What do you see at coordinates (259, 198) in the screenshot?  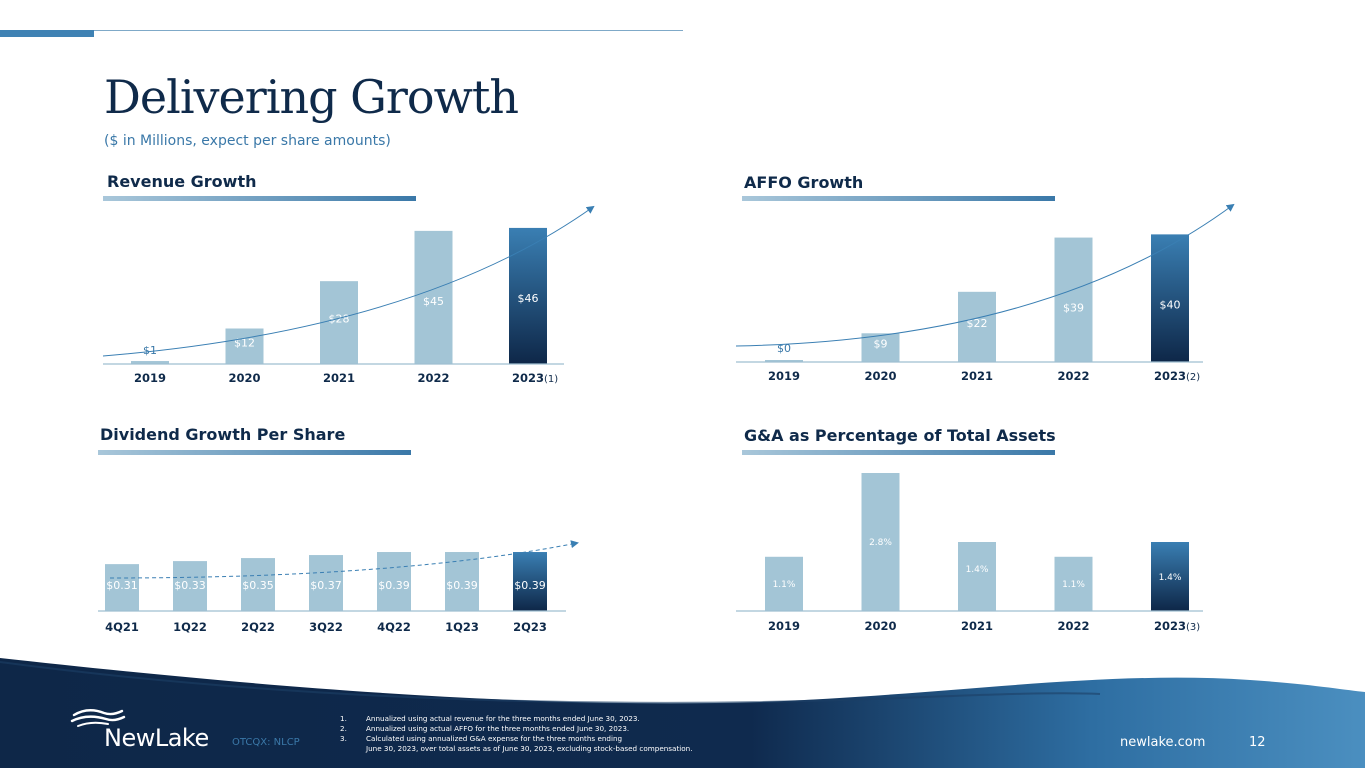 I see `revenue-title-underline` at bounding box center [259, 198].